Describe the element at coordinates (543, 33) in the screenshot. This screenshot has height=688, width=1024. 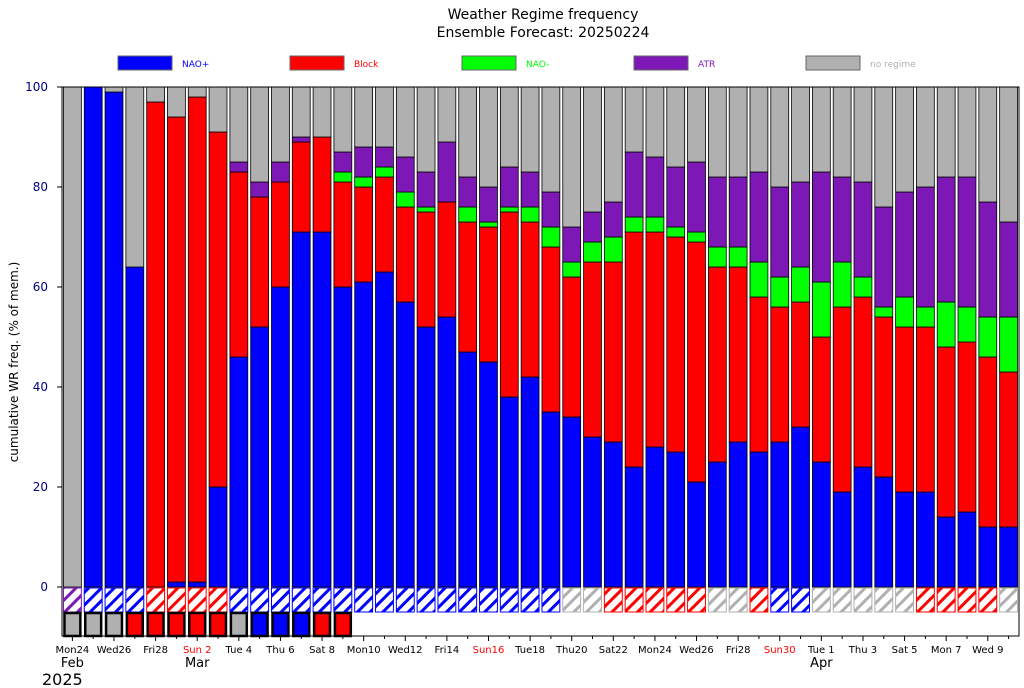
I see `chart-subtitle: Ensemble Forecast: 20250224` at that location.